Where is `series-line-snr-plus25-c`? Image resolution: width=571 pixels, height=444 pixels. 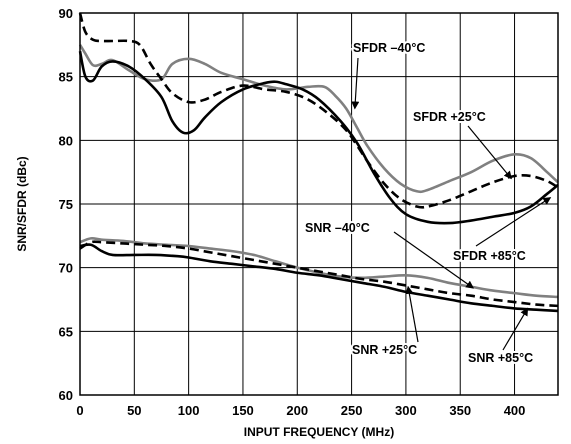 series-line-snr-plus25-c is located at coordinates (319, 274).